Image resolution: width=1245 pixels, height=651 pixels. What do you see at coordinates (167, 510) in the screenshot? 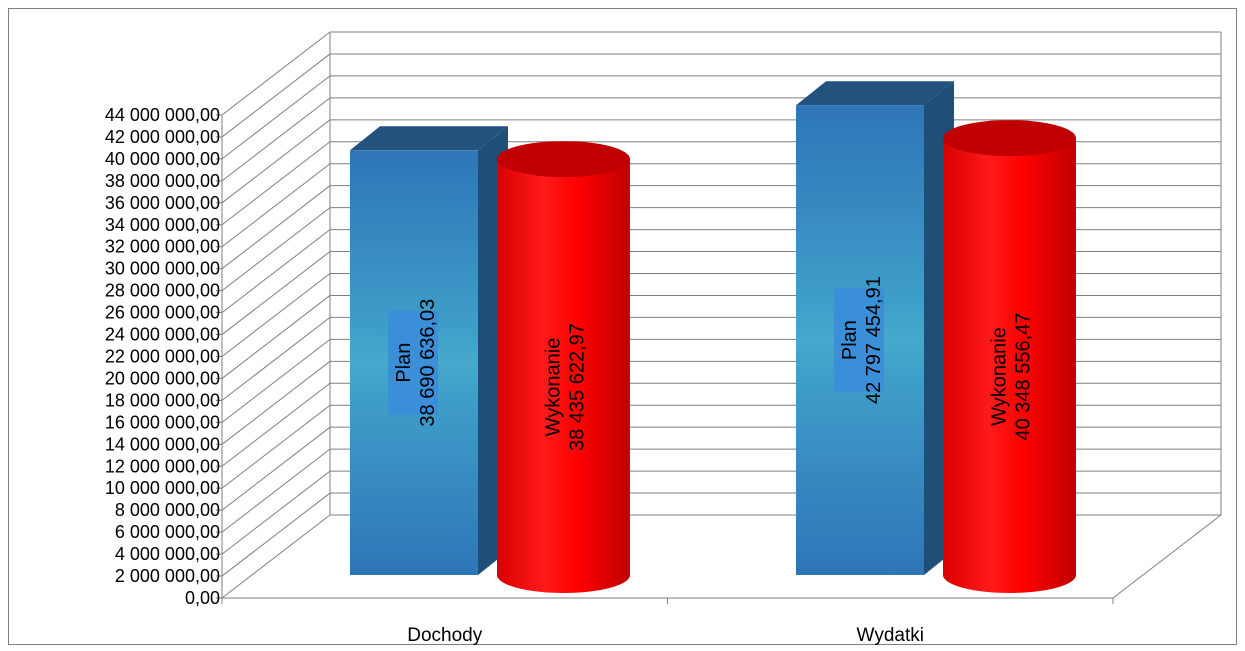
I see `y-tick-label: 8 000 000,00` at bounding box center [167, 510].